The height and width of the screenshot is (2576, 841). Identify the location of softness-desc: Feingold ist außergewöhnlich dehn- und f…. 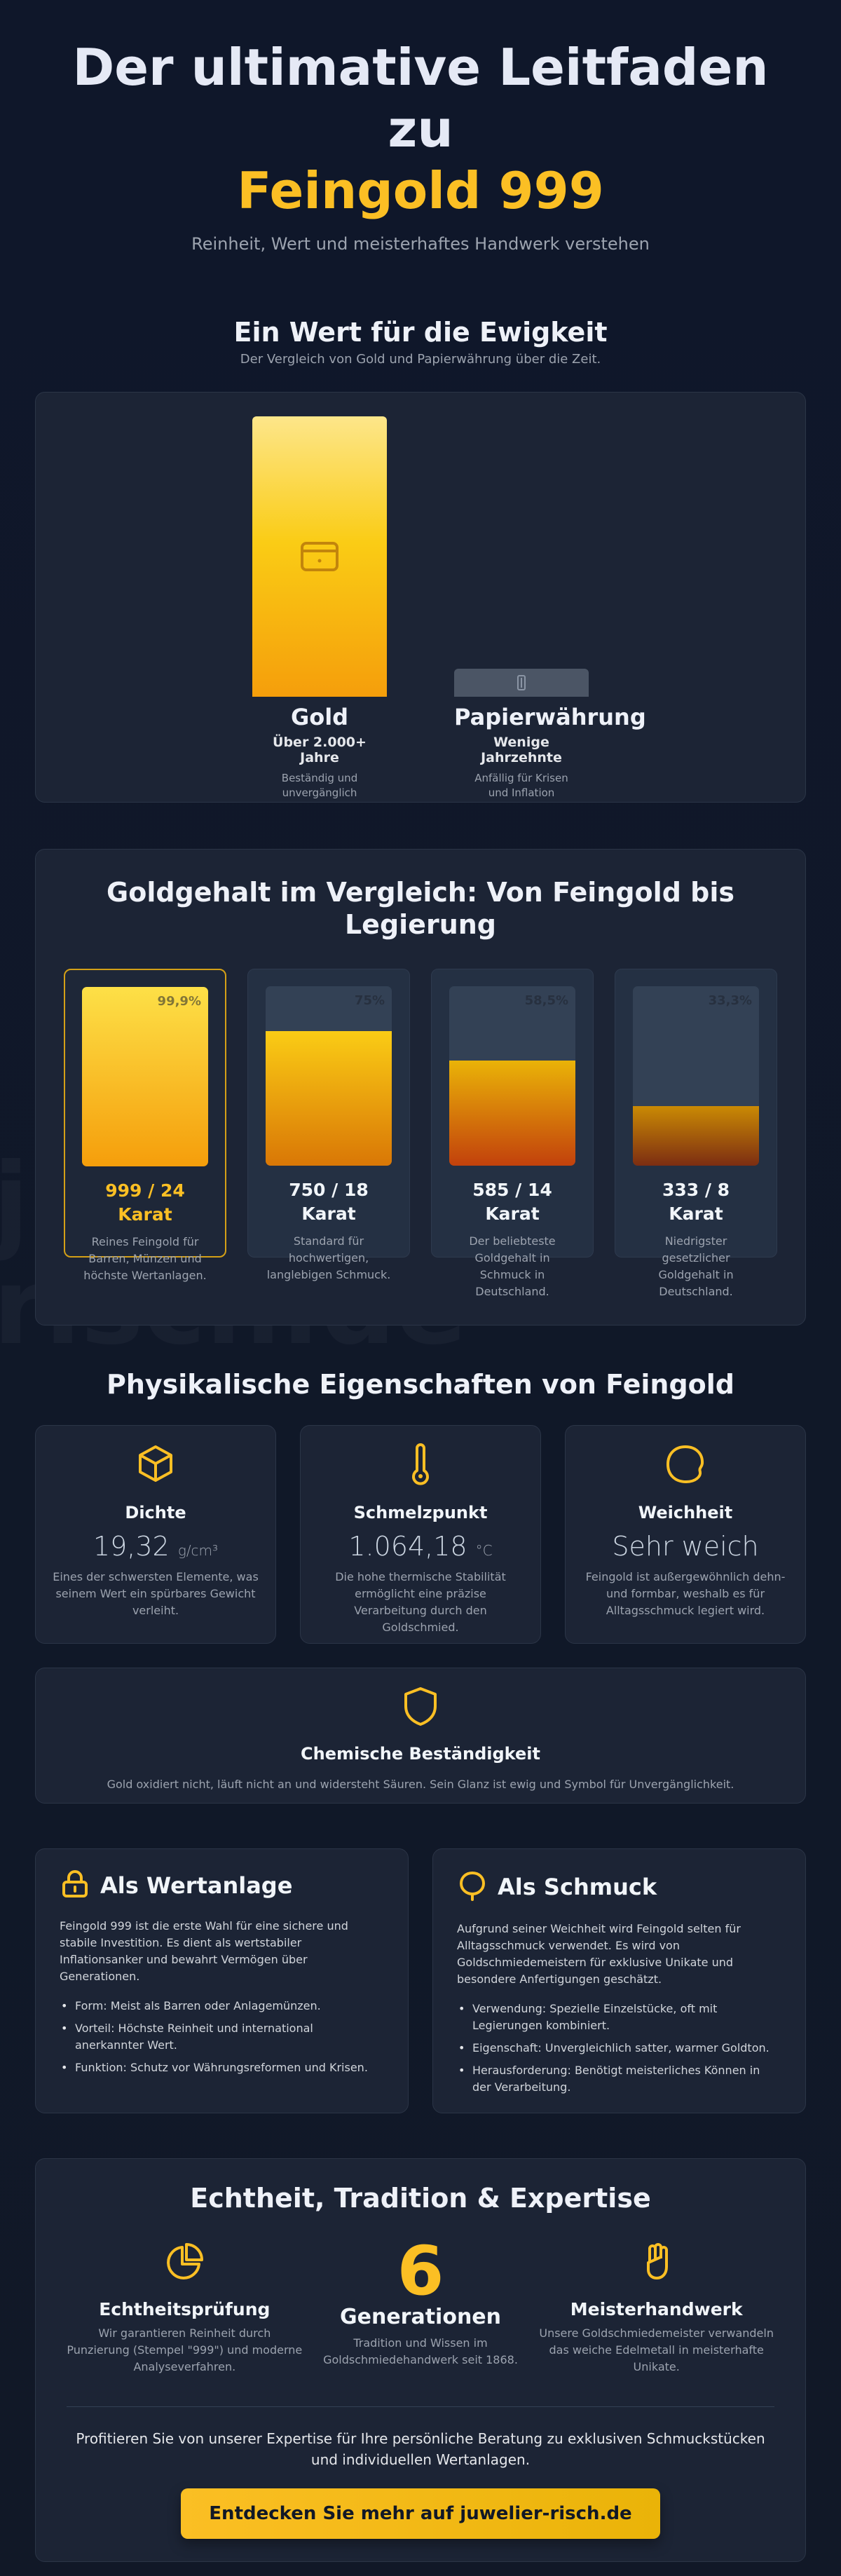
(685, 1594).